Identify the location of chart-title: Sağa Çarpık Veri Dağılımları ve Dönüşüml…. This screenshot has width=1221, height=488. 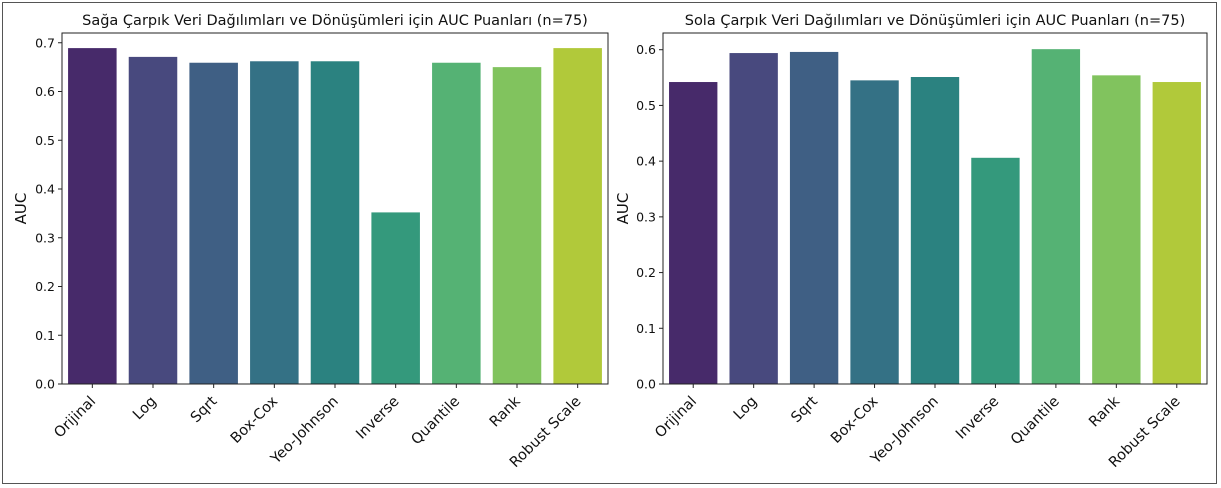
(335, 21).